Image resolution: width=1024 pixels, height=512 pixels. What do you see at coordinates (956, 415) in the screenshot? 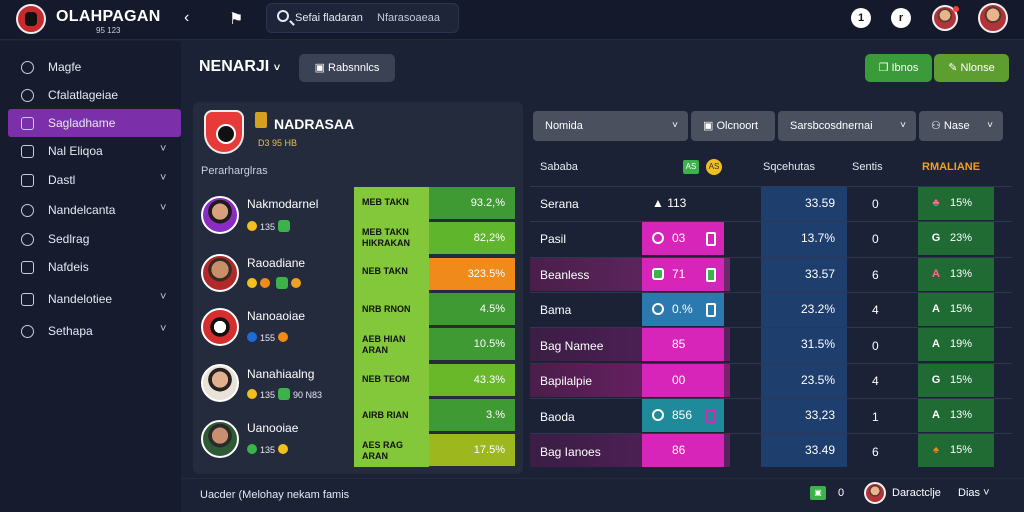
I see `row-pct-cell: A 13%` at bounding box center [956, 415].